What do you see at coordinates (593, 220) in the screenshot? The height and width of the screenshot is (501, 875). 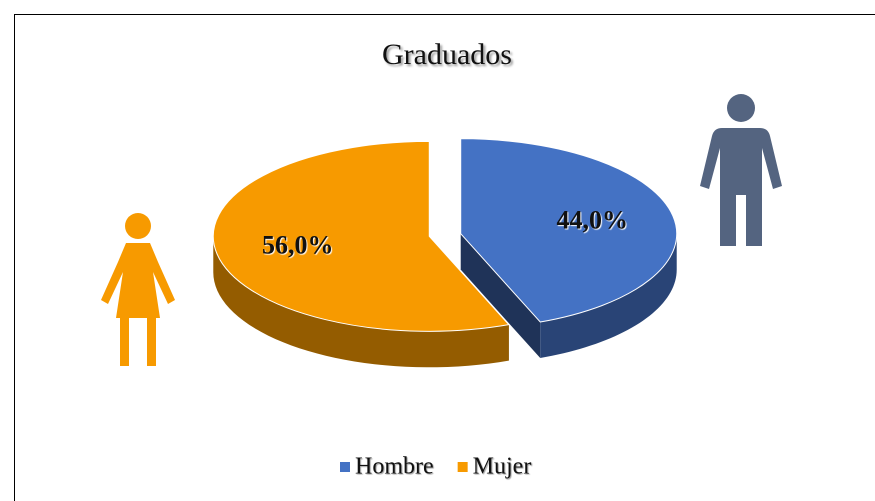 I see `data-label: 44,0%` at bounding box center [593, 220].